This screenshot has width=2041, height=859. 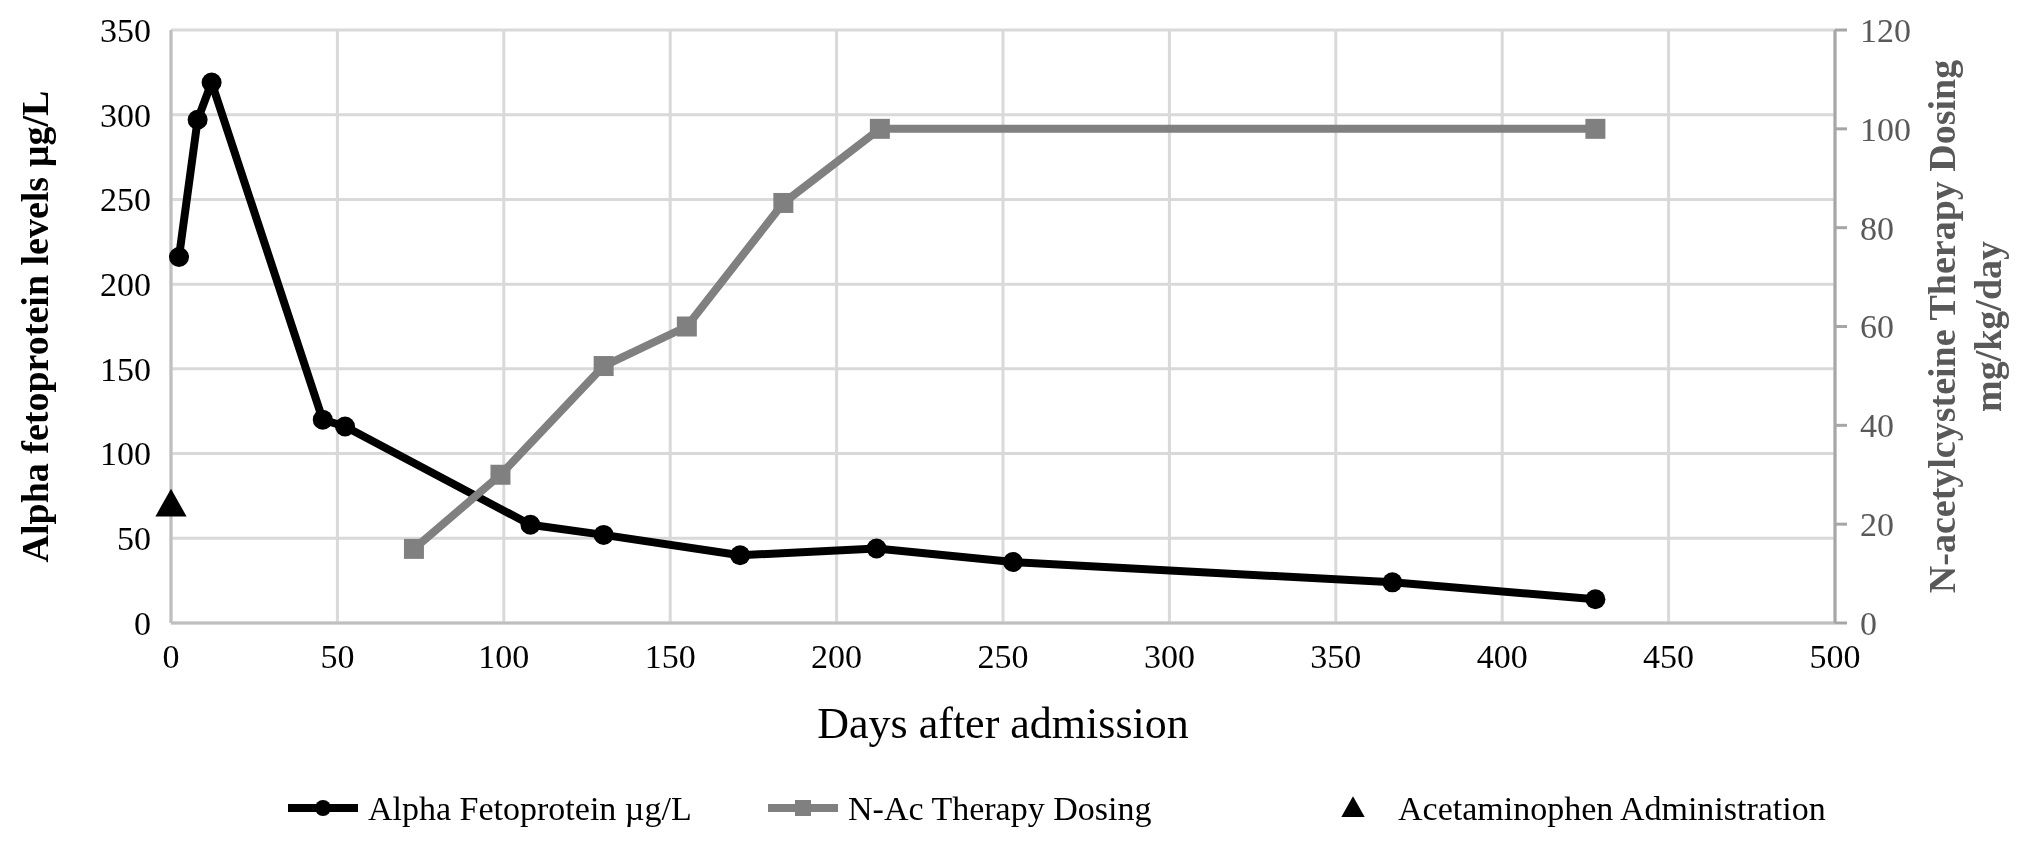 What do you see at coordinates (1877, 525) in the screenshot?
I see `y2-tick-label: 20` at bounding box center [1877, 525].